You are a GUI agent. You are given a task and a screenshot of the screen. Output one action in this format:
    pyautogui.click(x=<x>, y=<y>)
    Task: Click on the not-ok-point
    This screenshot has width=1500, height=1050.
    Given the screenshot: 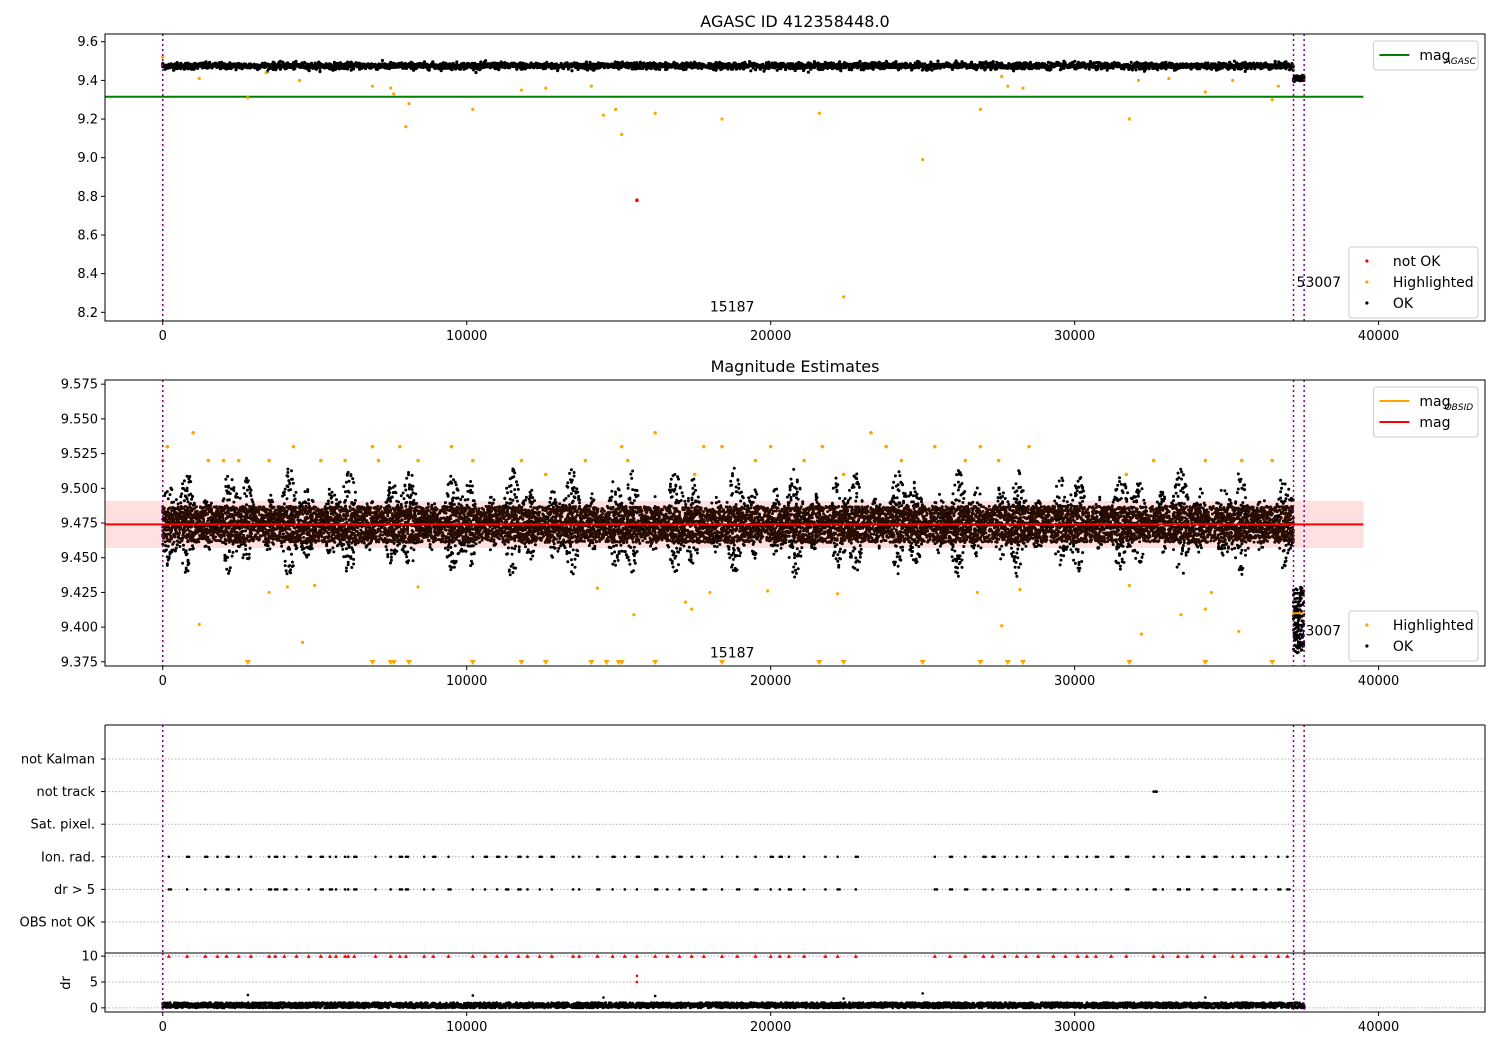 What is the action you would take?
    pyautogui.click(x=637, y=200)
    